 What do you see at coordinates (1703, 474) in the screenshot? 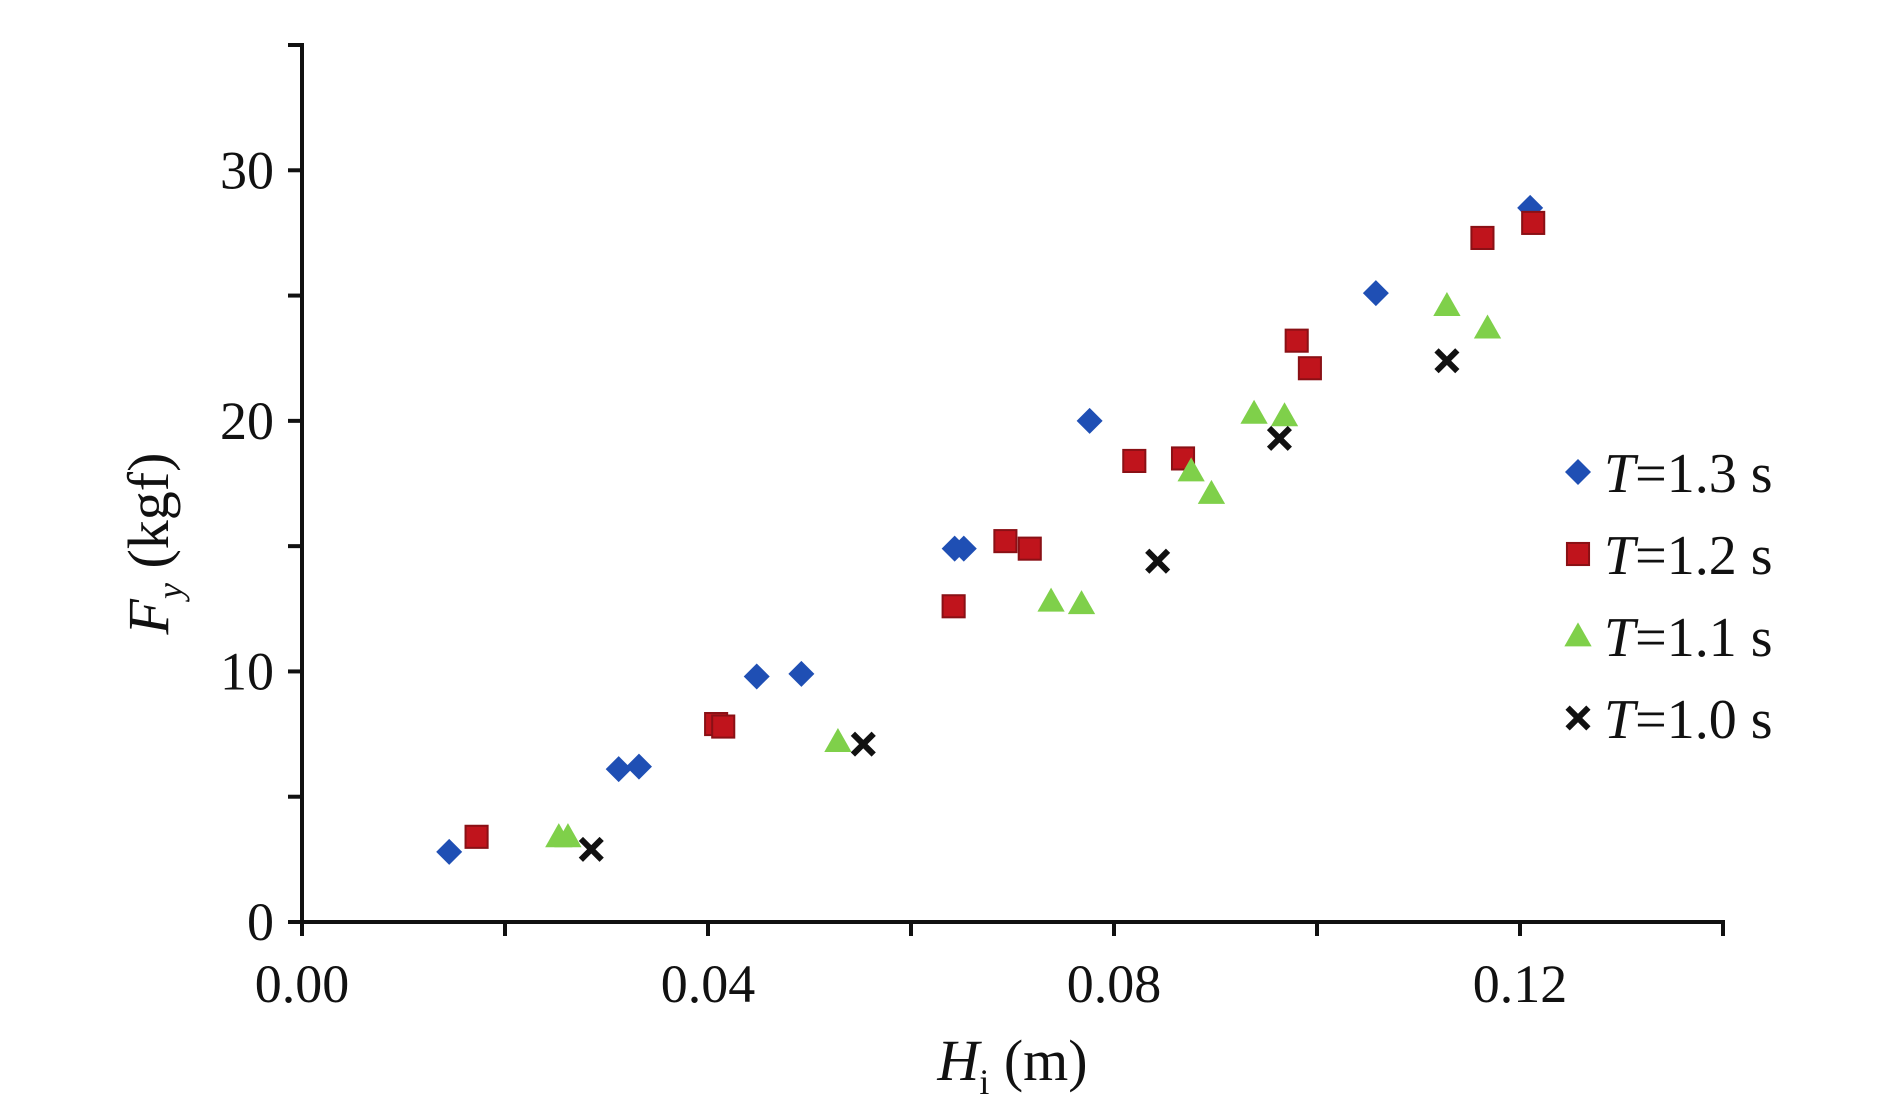
I see `legend-entry-value: =1.3 s` at bounding box center [1703, 474].